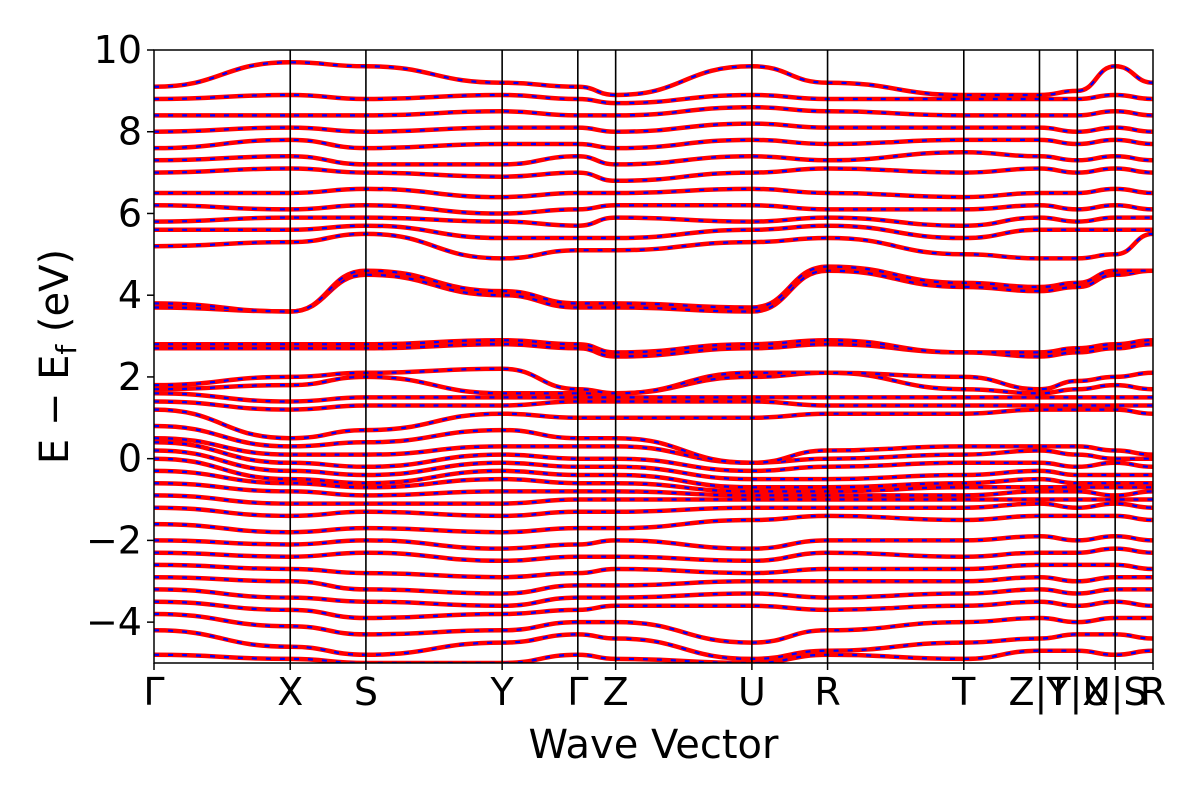 The height and width of the screenshot is (800, 1200). Describe the element at coordinates (55, 410) in the screenshot. I see `y-axis-title-main: E − E` at that location.